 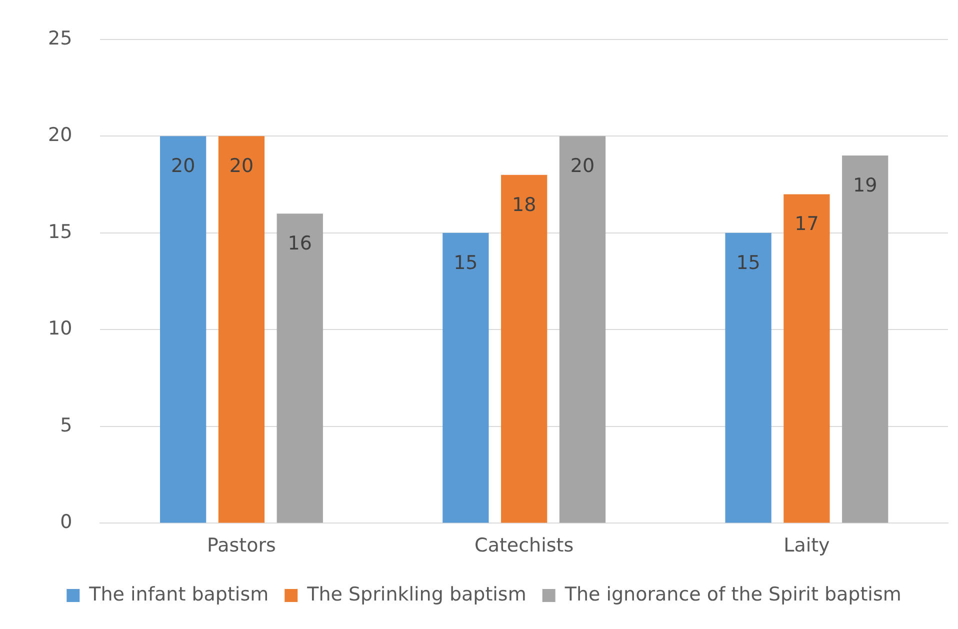 I want to click on x-tick-label: Laity, so click(x=807, y=545).